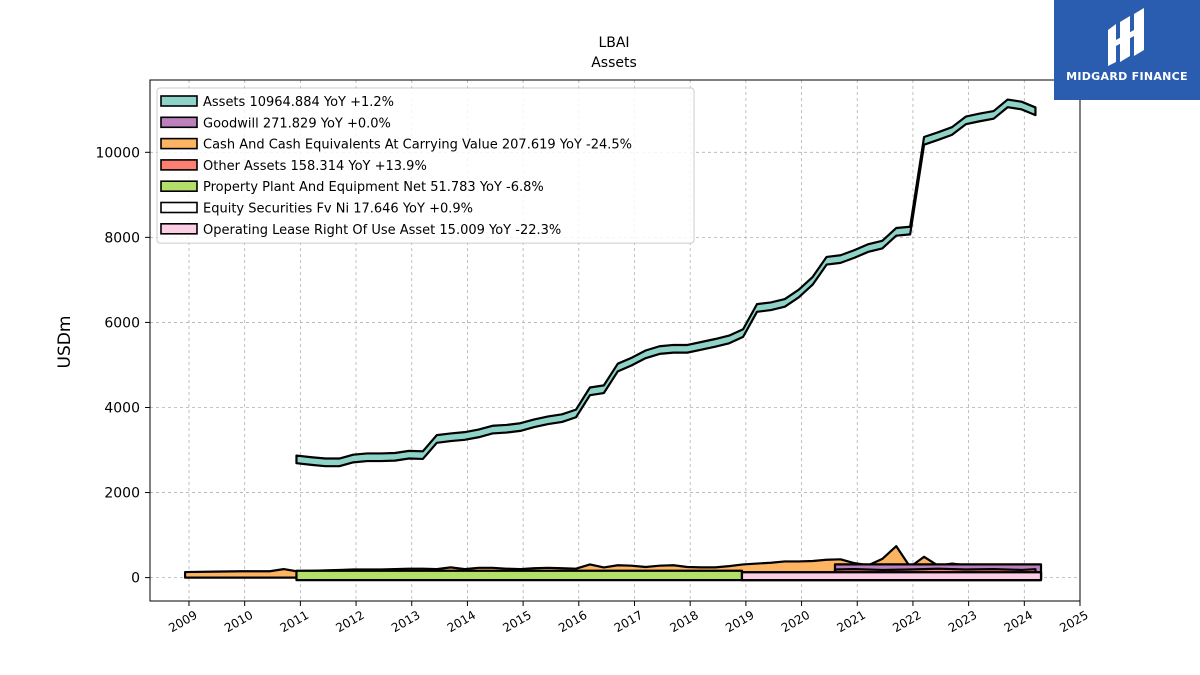  Describe the element at coordinates (298, 102) in the screenshot. I see `legend-entry: Assets 10964.884 YoY +1.2%` at that location.